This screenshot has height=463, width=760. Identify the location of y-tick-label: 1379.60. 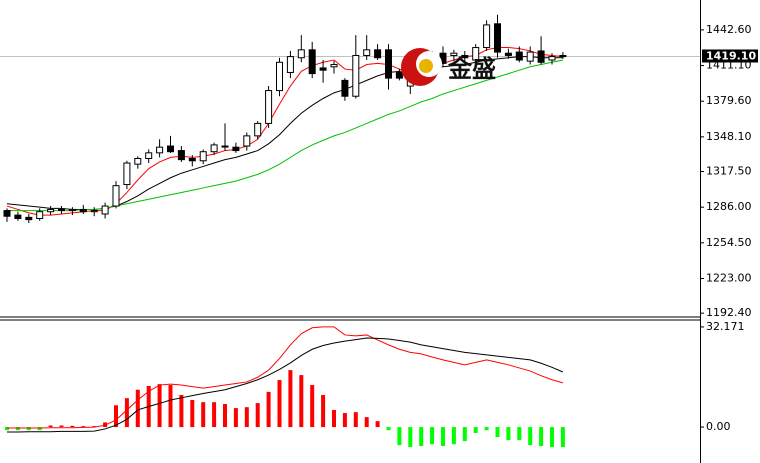
(729, 100).